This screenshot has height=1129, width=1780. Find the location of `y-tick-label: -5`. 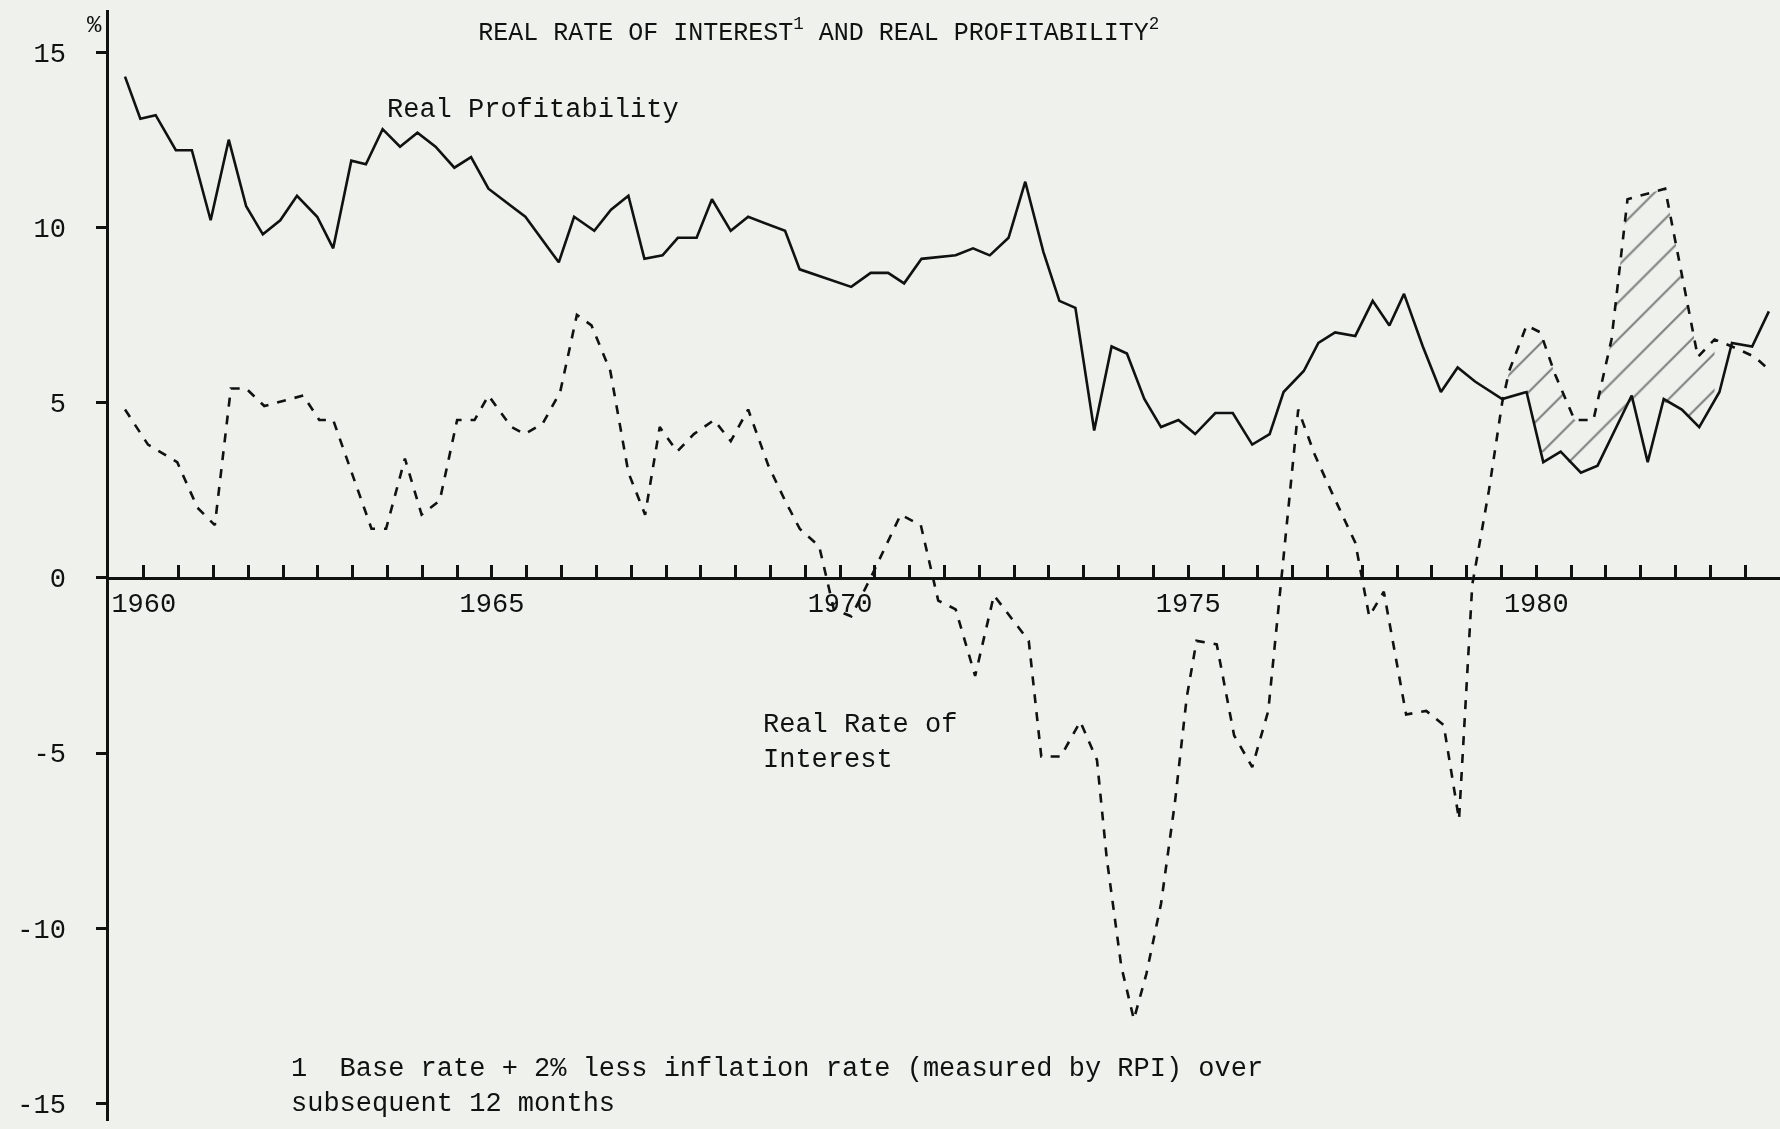

y-tick-label: -5 is located at coordinates (49, 755).